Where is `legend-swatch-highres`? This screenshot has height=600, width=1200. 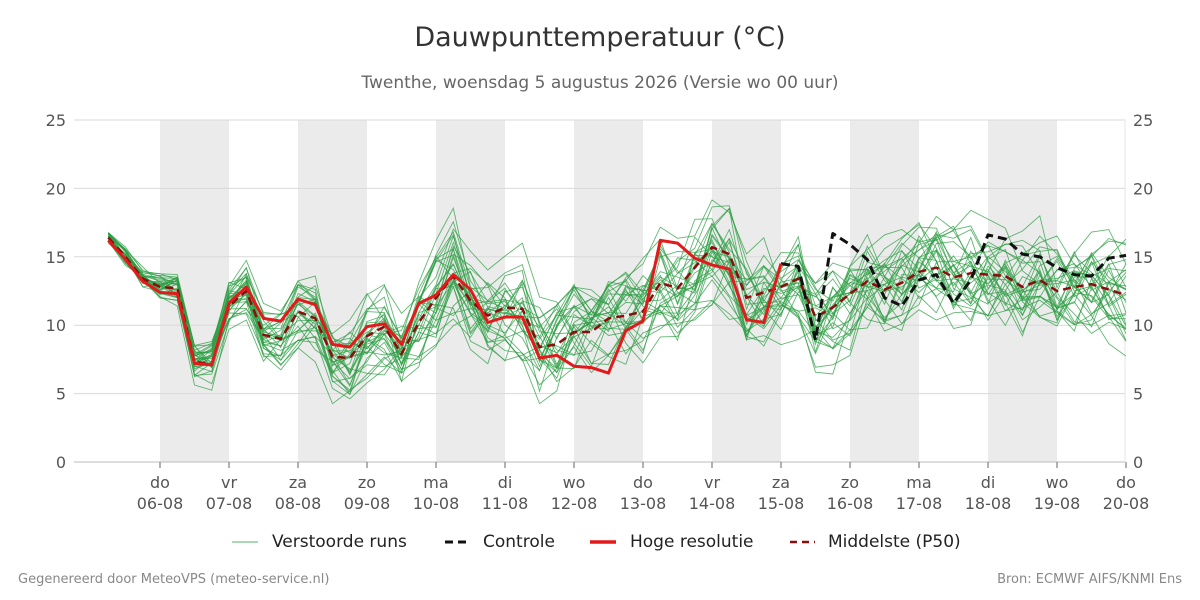 legend-swatch-highres is located at coordinates (603, 542).